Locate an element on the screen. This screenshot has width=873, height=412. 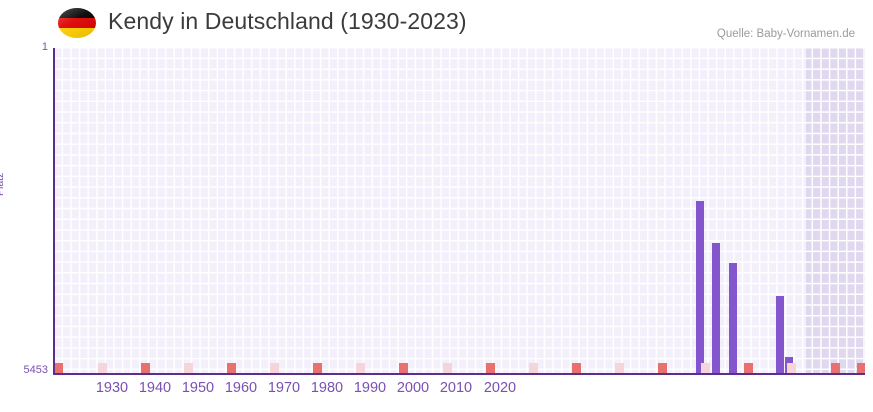
x-tick-2010: 2010 is located at coordinates (456, 388).